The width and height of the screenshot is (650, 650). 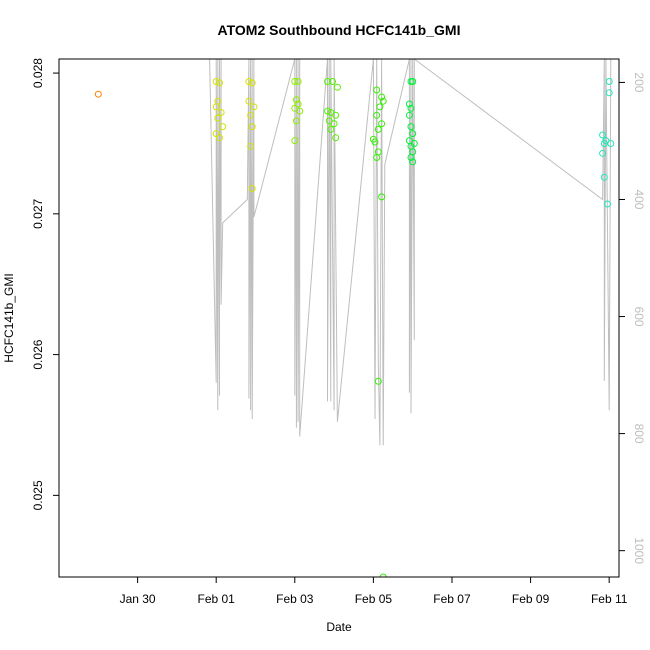 I want to click on y-tick-label: 0.025, so click(x=38, y=495).